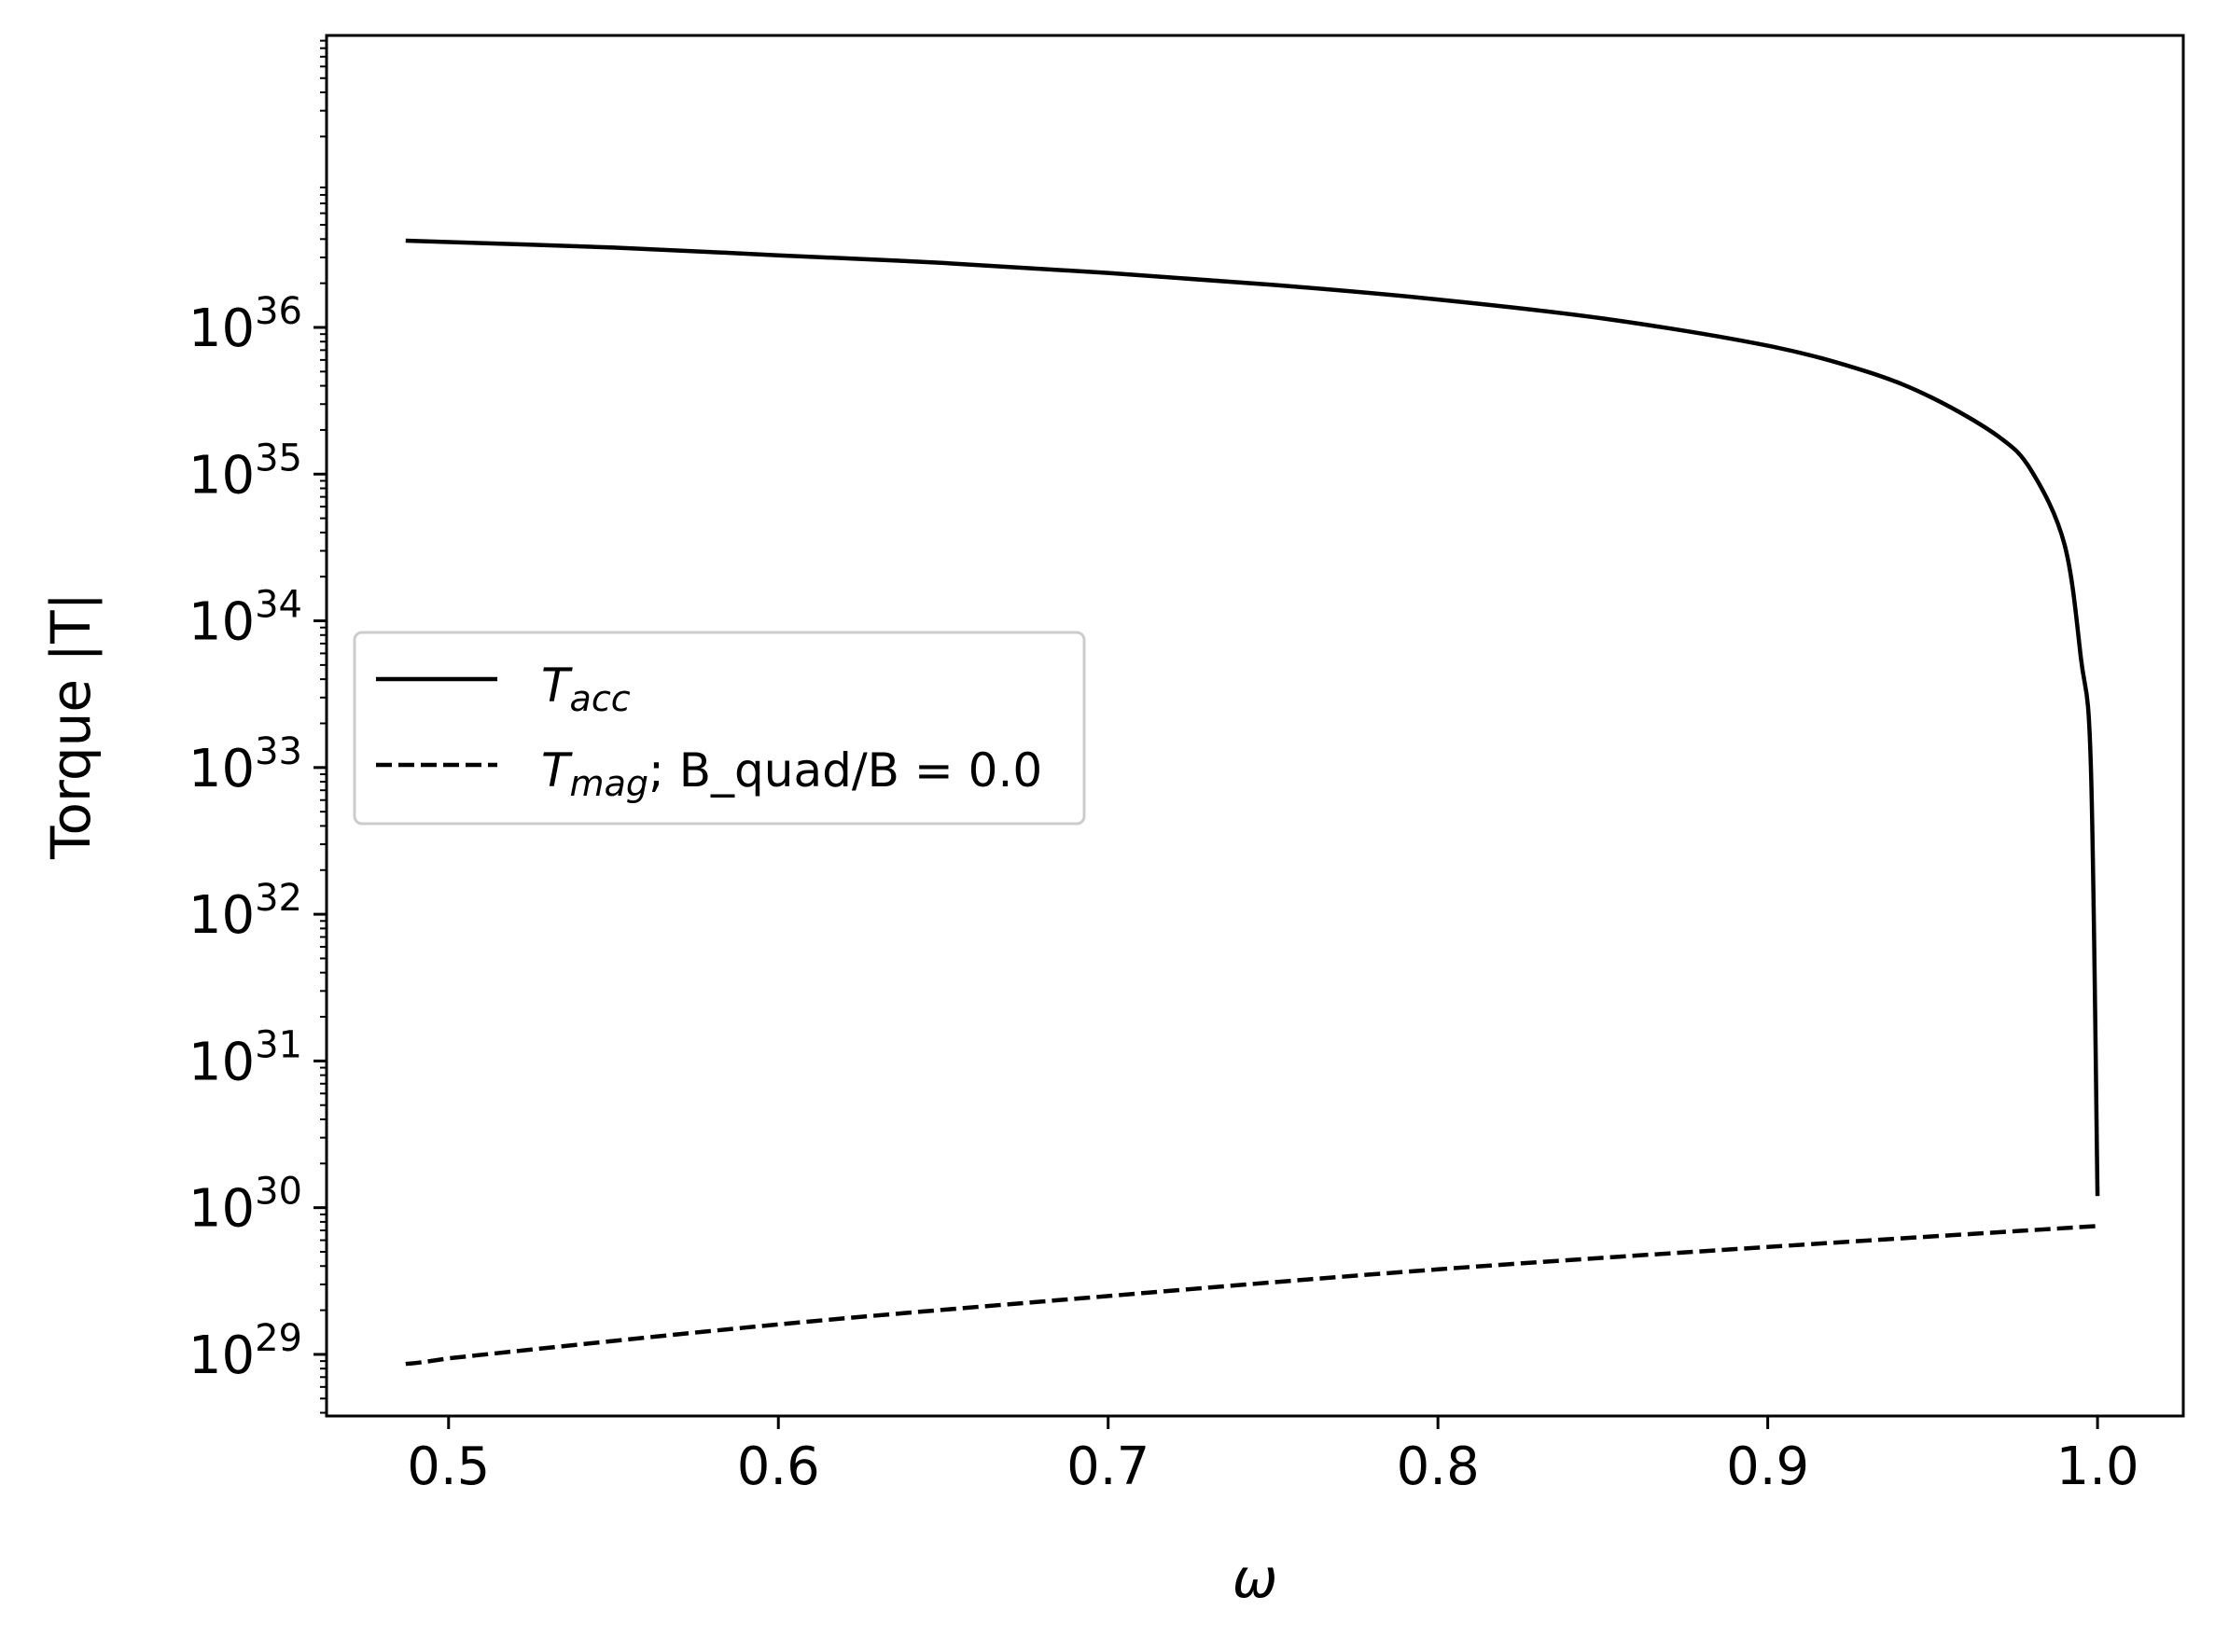 The image size is (2215, 1652). I want to click on y-axis-ticks: 1029 1030 1031 1032 1033 1034 1035 1036, so click(257, 838).